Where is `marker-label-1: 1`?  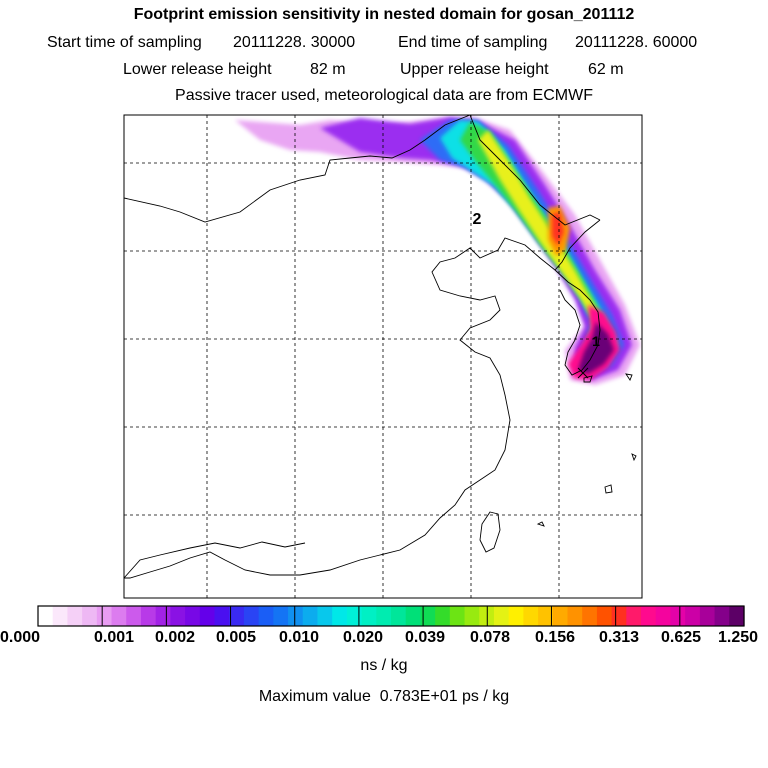 marker-label-1: 1 is located at coordinates (596, 341).